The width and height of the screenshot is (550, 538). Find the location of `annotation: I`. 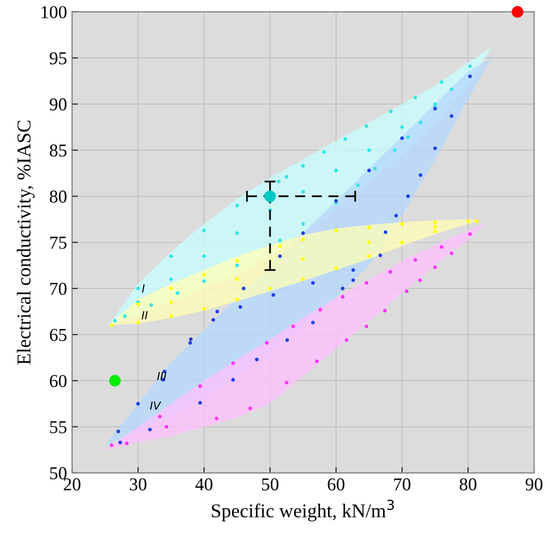

annotation: I is located at coordinates (143, 288).